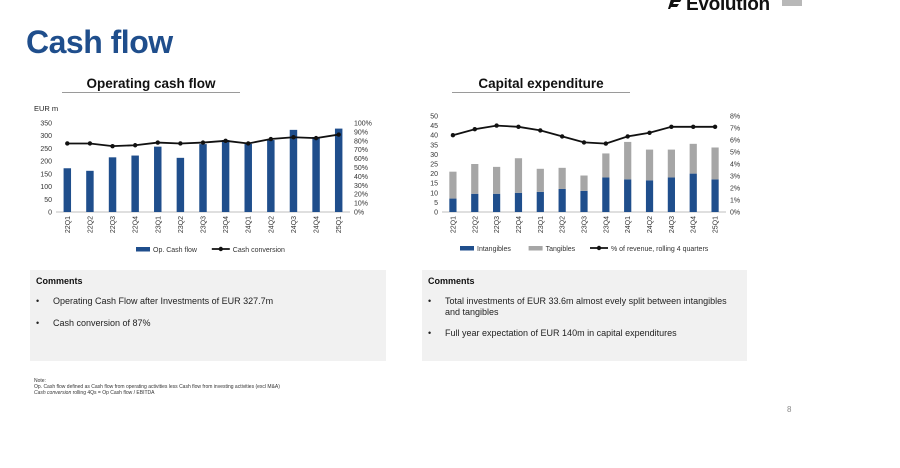 Image resolution: width=900 pixels, height=468 pixels. What do you see at coordinates (792, 3) in the screenshot?
I see `logo-grey-box` at bounding box center [792, 3].